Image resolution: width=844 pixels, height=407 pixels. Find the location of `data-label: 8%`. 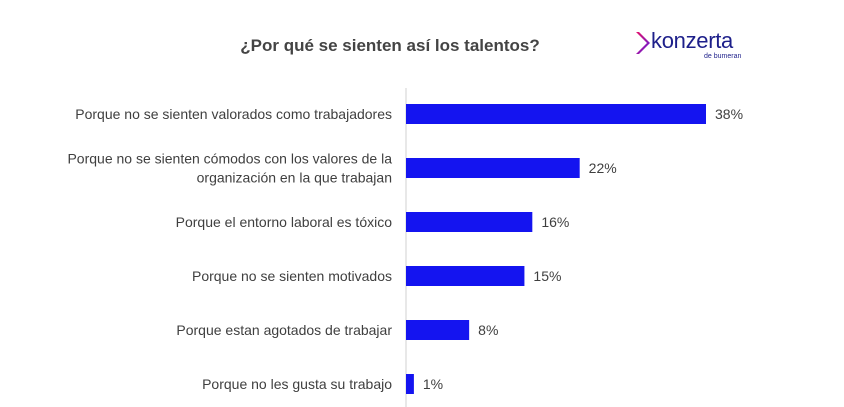

data-label: 8% is located at coordinates (488, 330).